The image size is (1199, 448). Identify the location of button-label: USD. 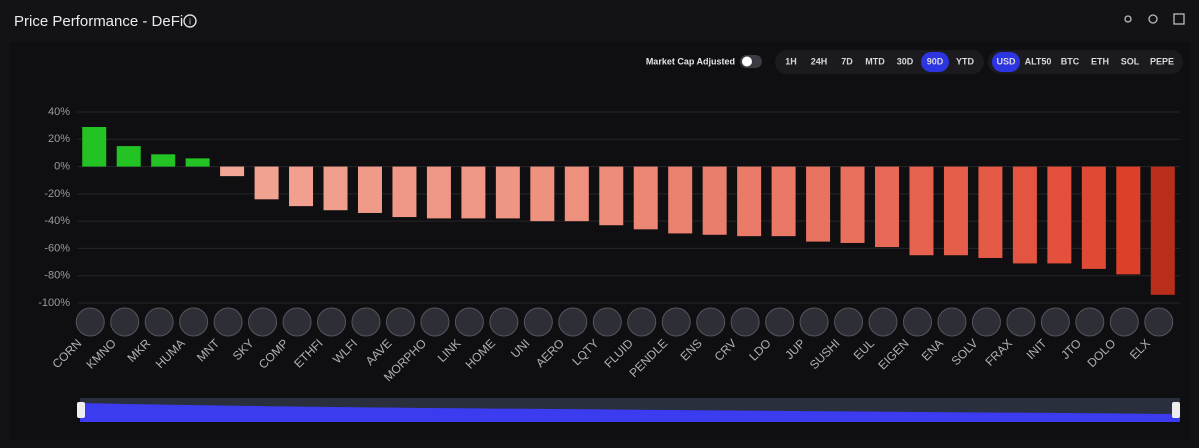
(1006, 61).